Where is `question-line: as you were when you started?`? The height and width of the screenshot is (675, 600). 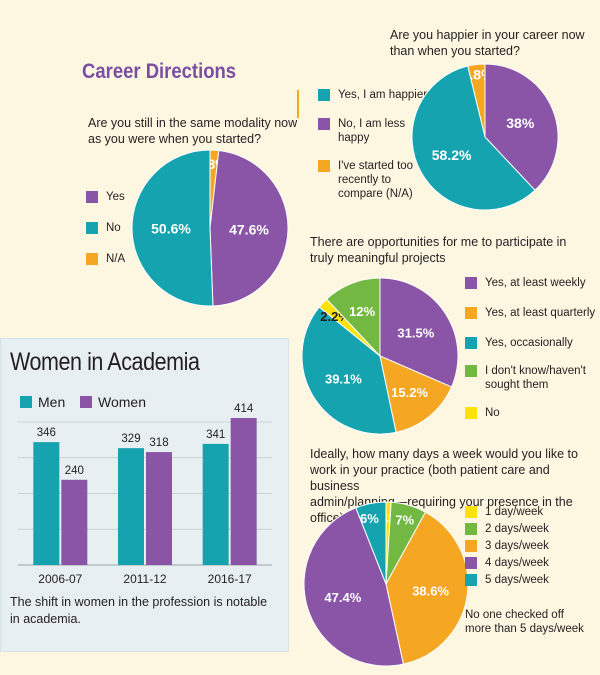
question-line: as you were when you started? is located at coordinates (175, 139).